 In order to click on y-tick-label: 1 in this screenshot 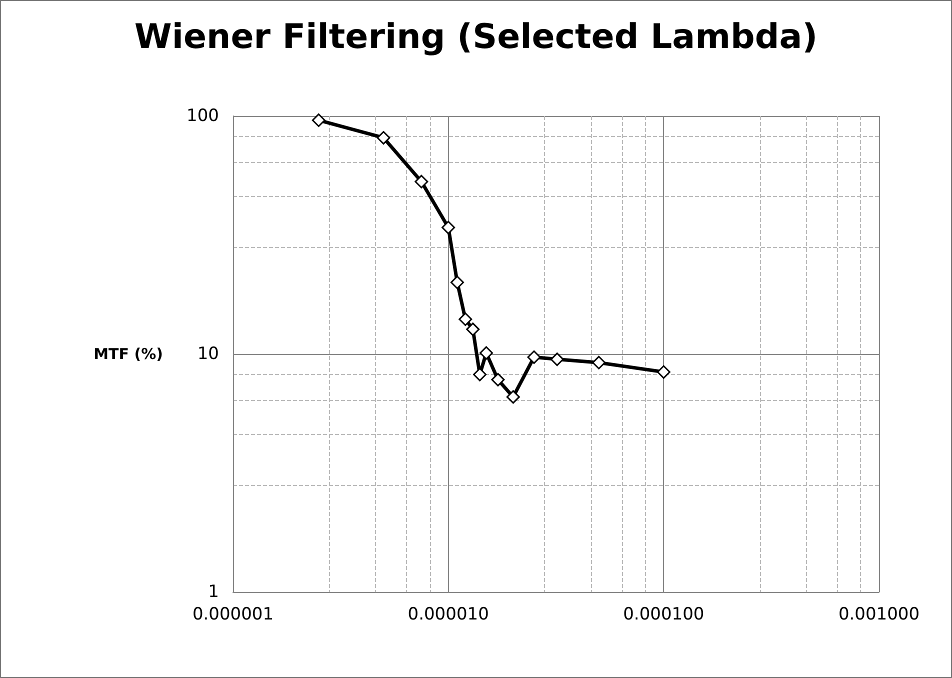, I will do `click(213, 592)`.